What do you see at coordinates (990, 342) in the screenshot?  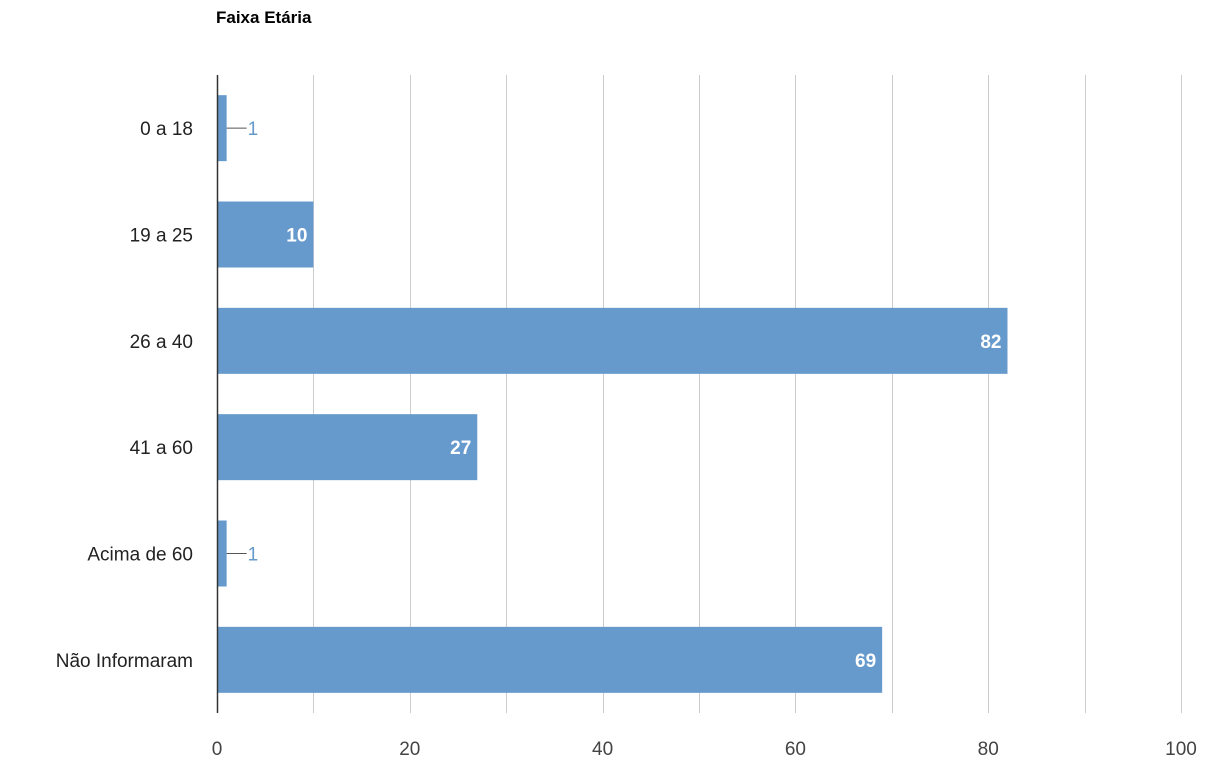 I see `data-label: 82` at bounding box center [990, 342].